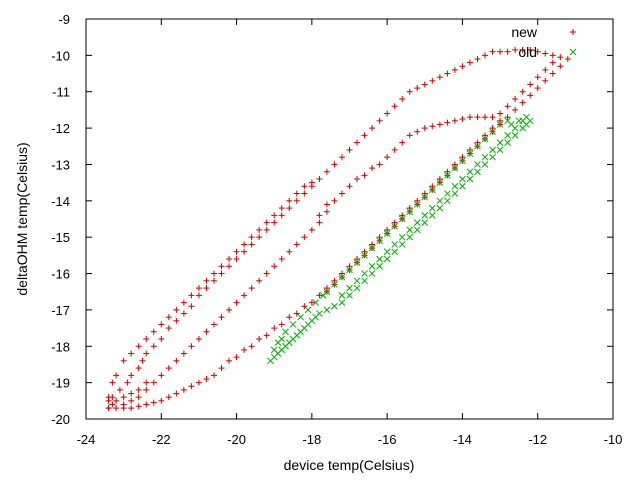 The width and height of the screenshot is (640, 480). I want to click on y-axis-label: deltaOHM temp(Celsius), so click(22, 218).